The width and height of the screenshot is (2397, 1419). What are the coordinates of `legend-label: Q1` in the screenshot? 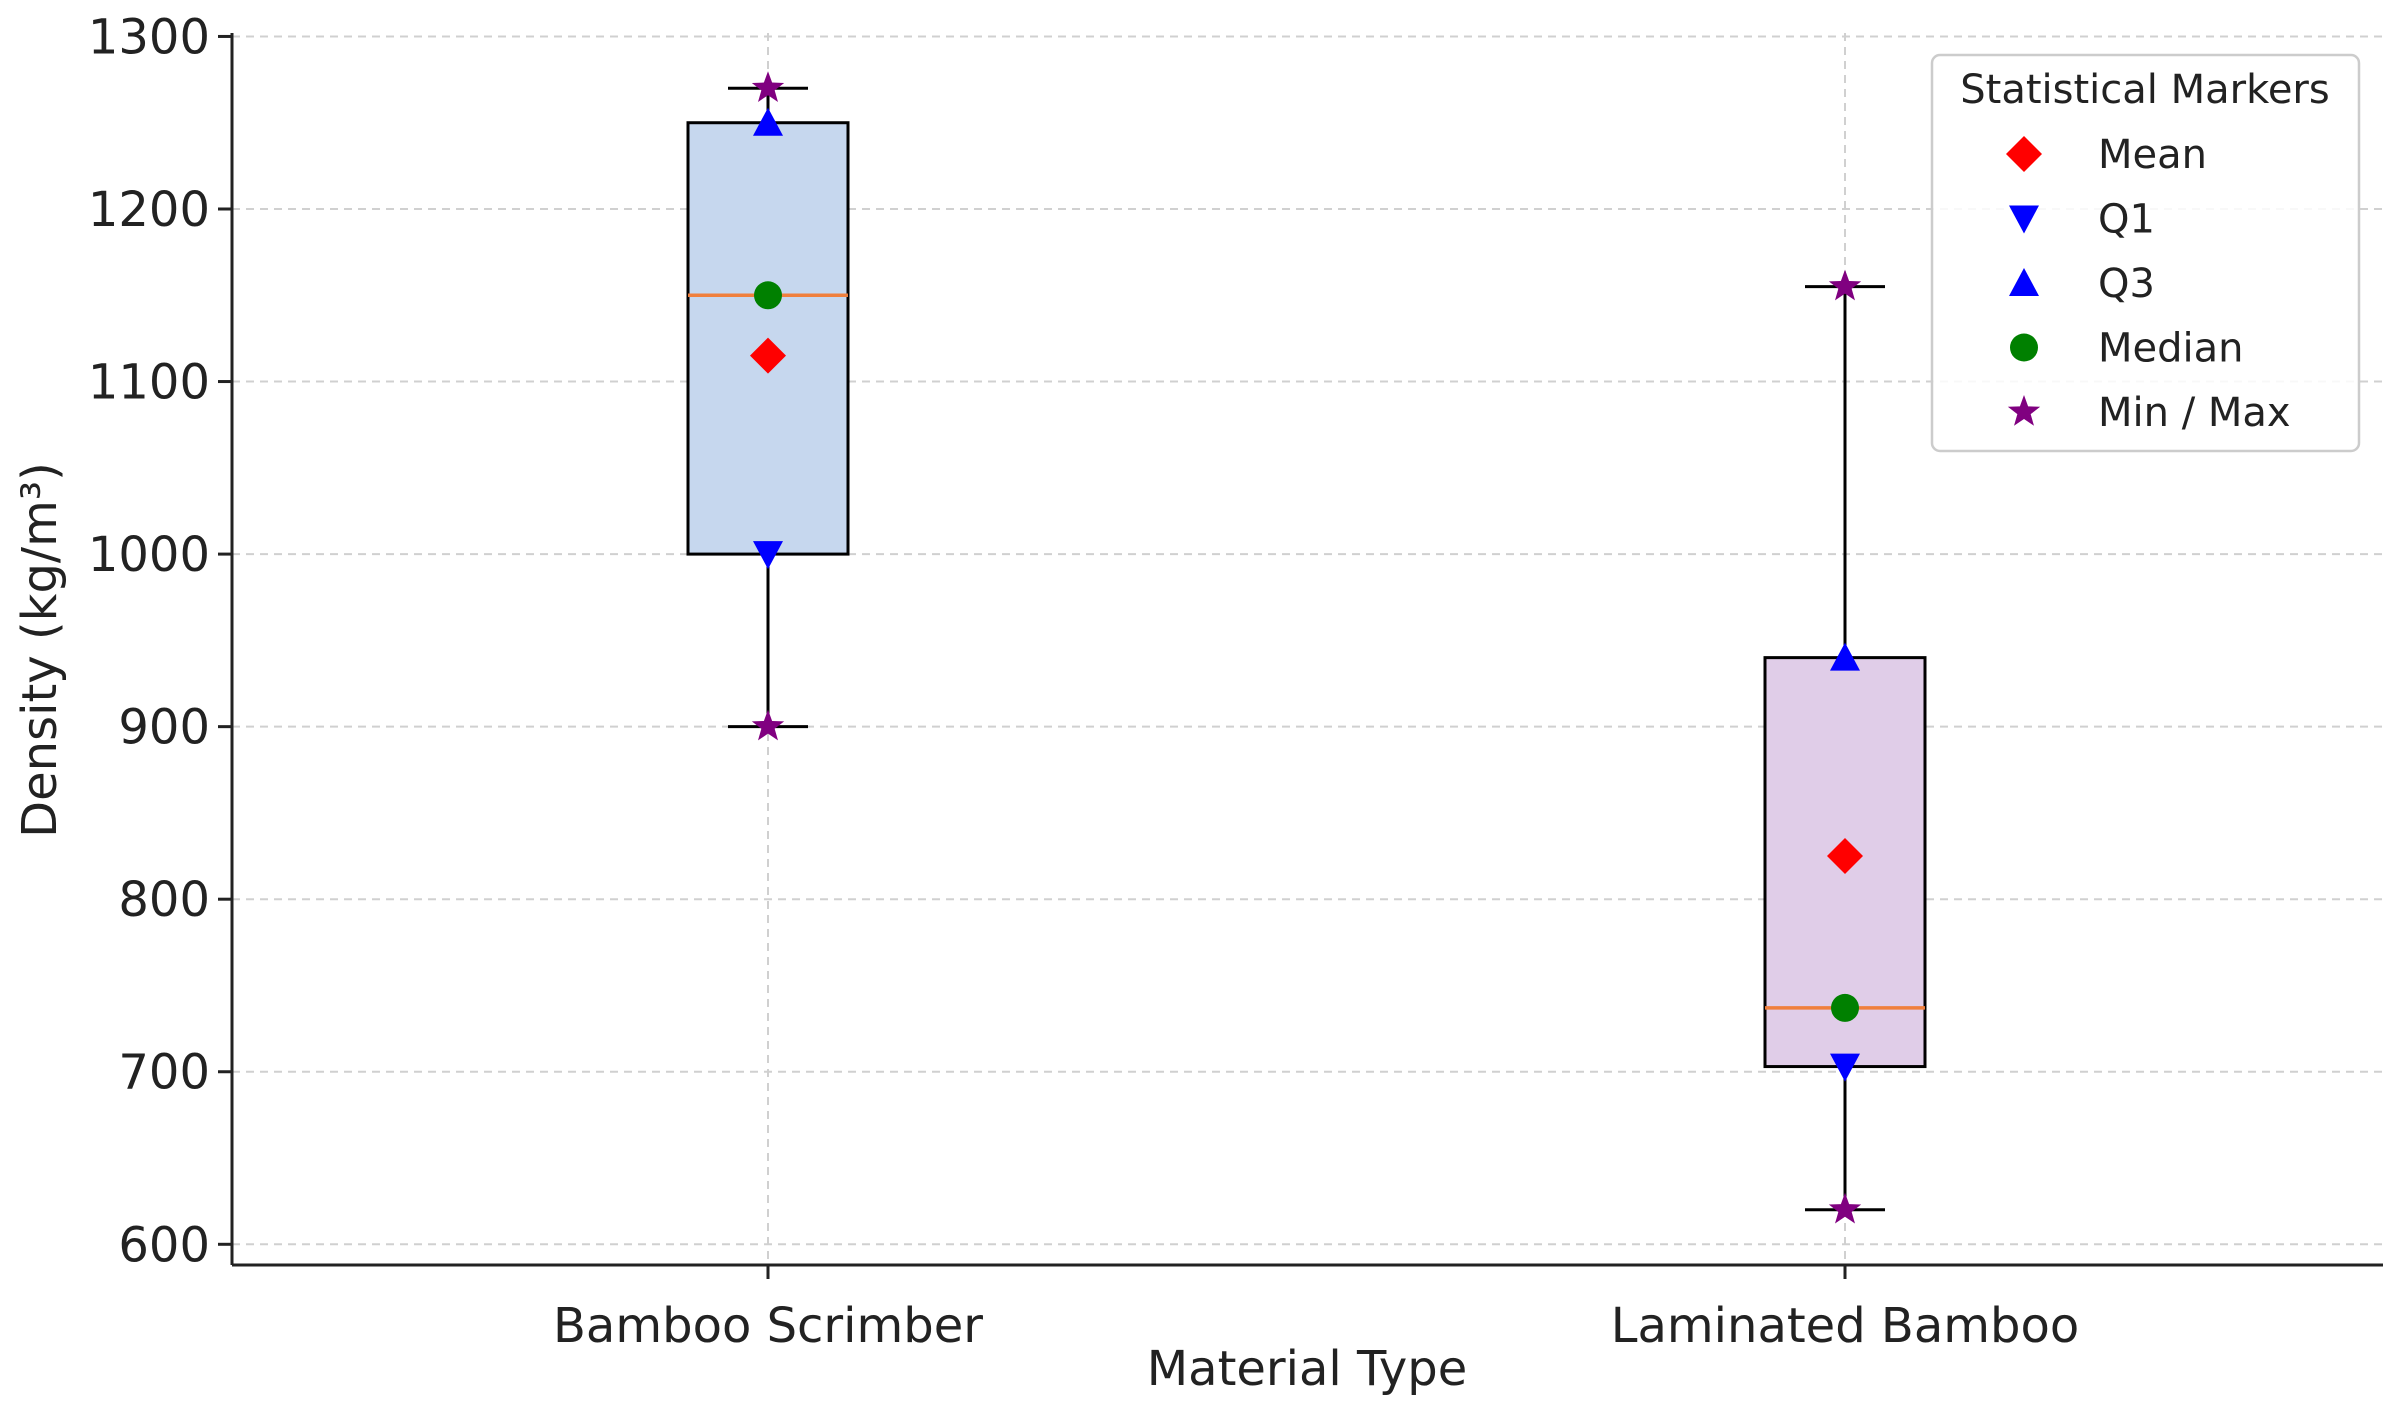 It's located at (2126, 220).